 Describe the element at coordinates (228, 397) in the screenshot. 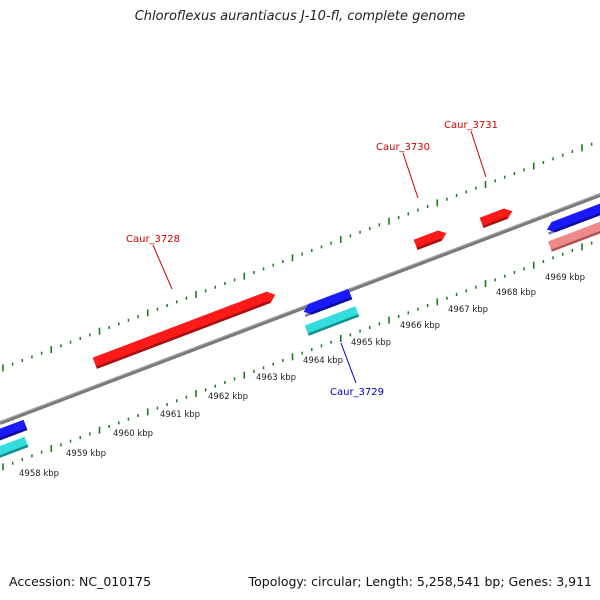

I see `axis-tick-label: 4962 kbp` at that location.